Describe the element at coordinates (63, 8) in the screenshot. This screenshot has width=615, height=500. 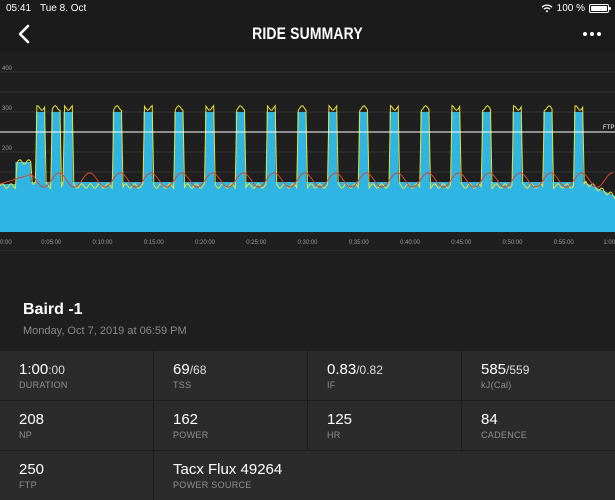
I see `status-date: Tue 8. Oct` at that location.